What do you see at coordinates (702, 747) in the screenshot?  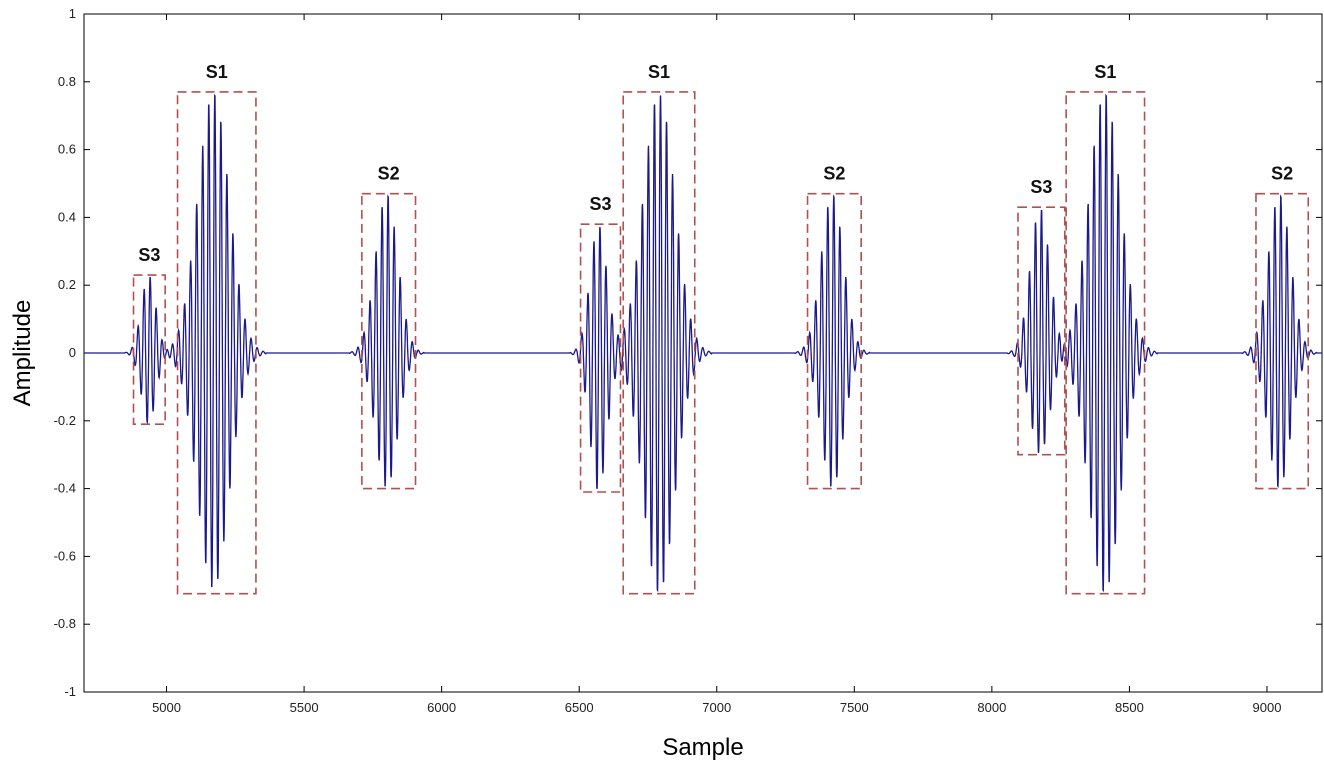 I see `x-axis-title: Sample` at bounding box center [702, 747].